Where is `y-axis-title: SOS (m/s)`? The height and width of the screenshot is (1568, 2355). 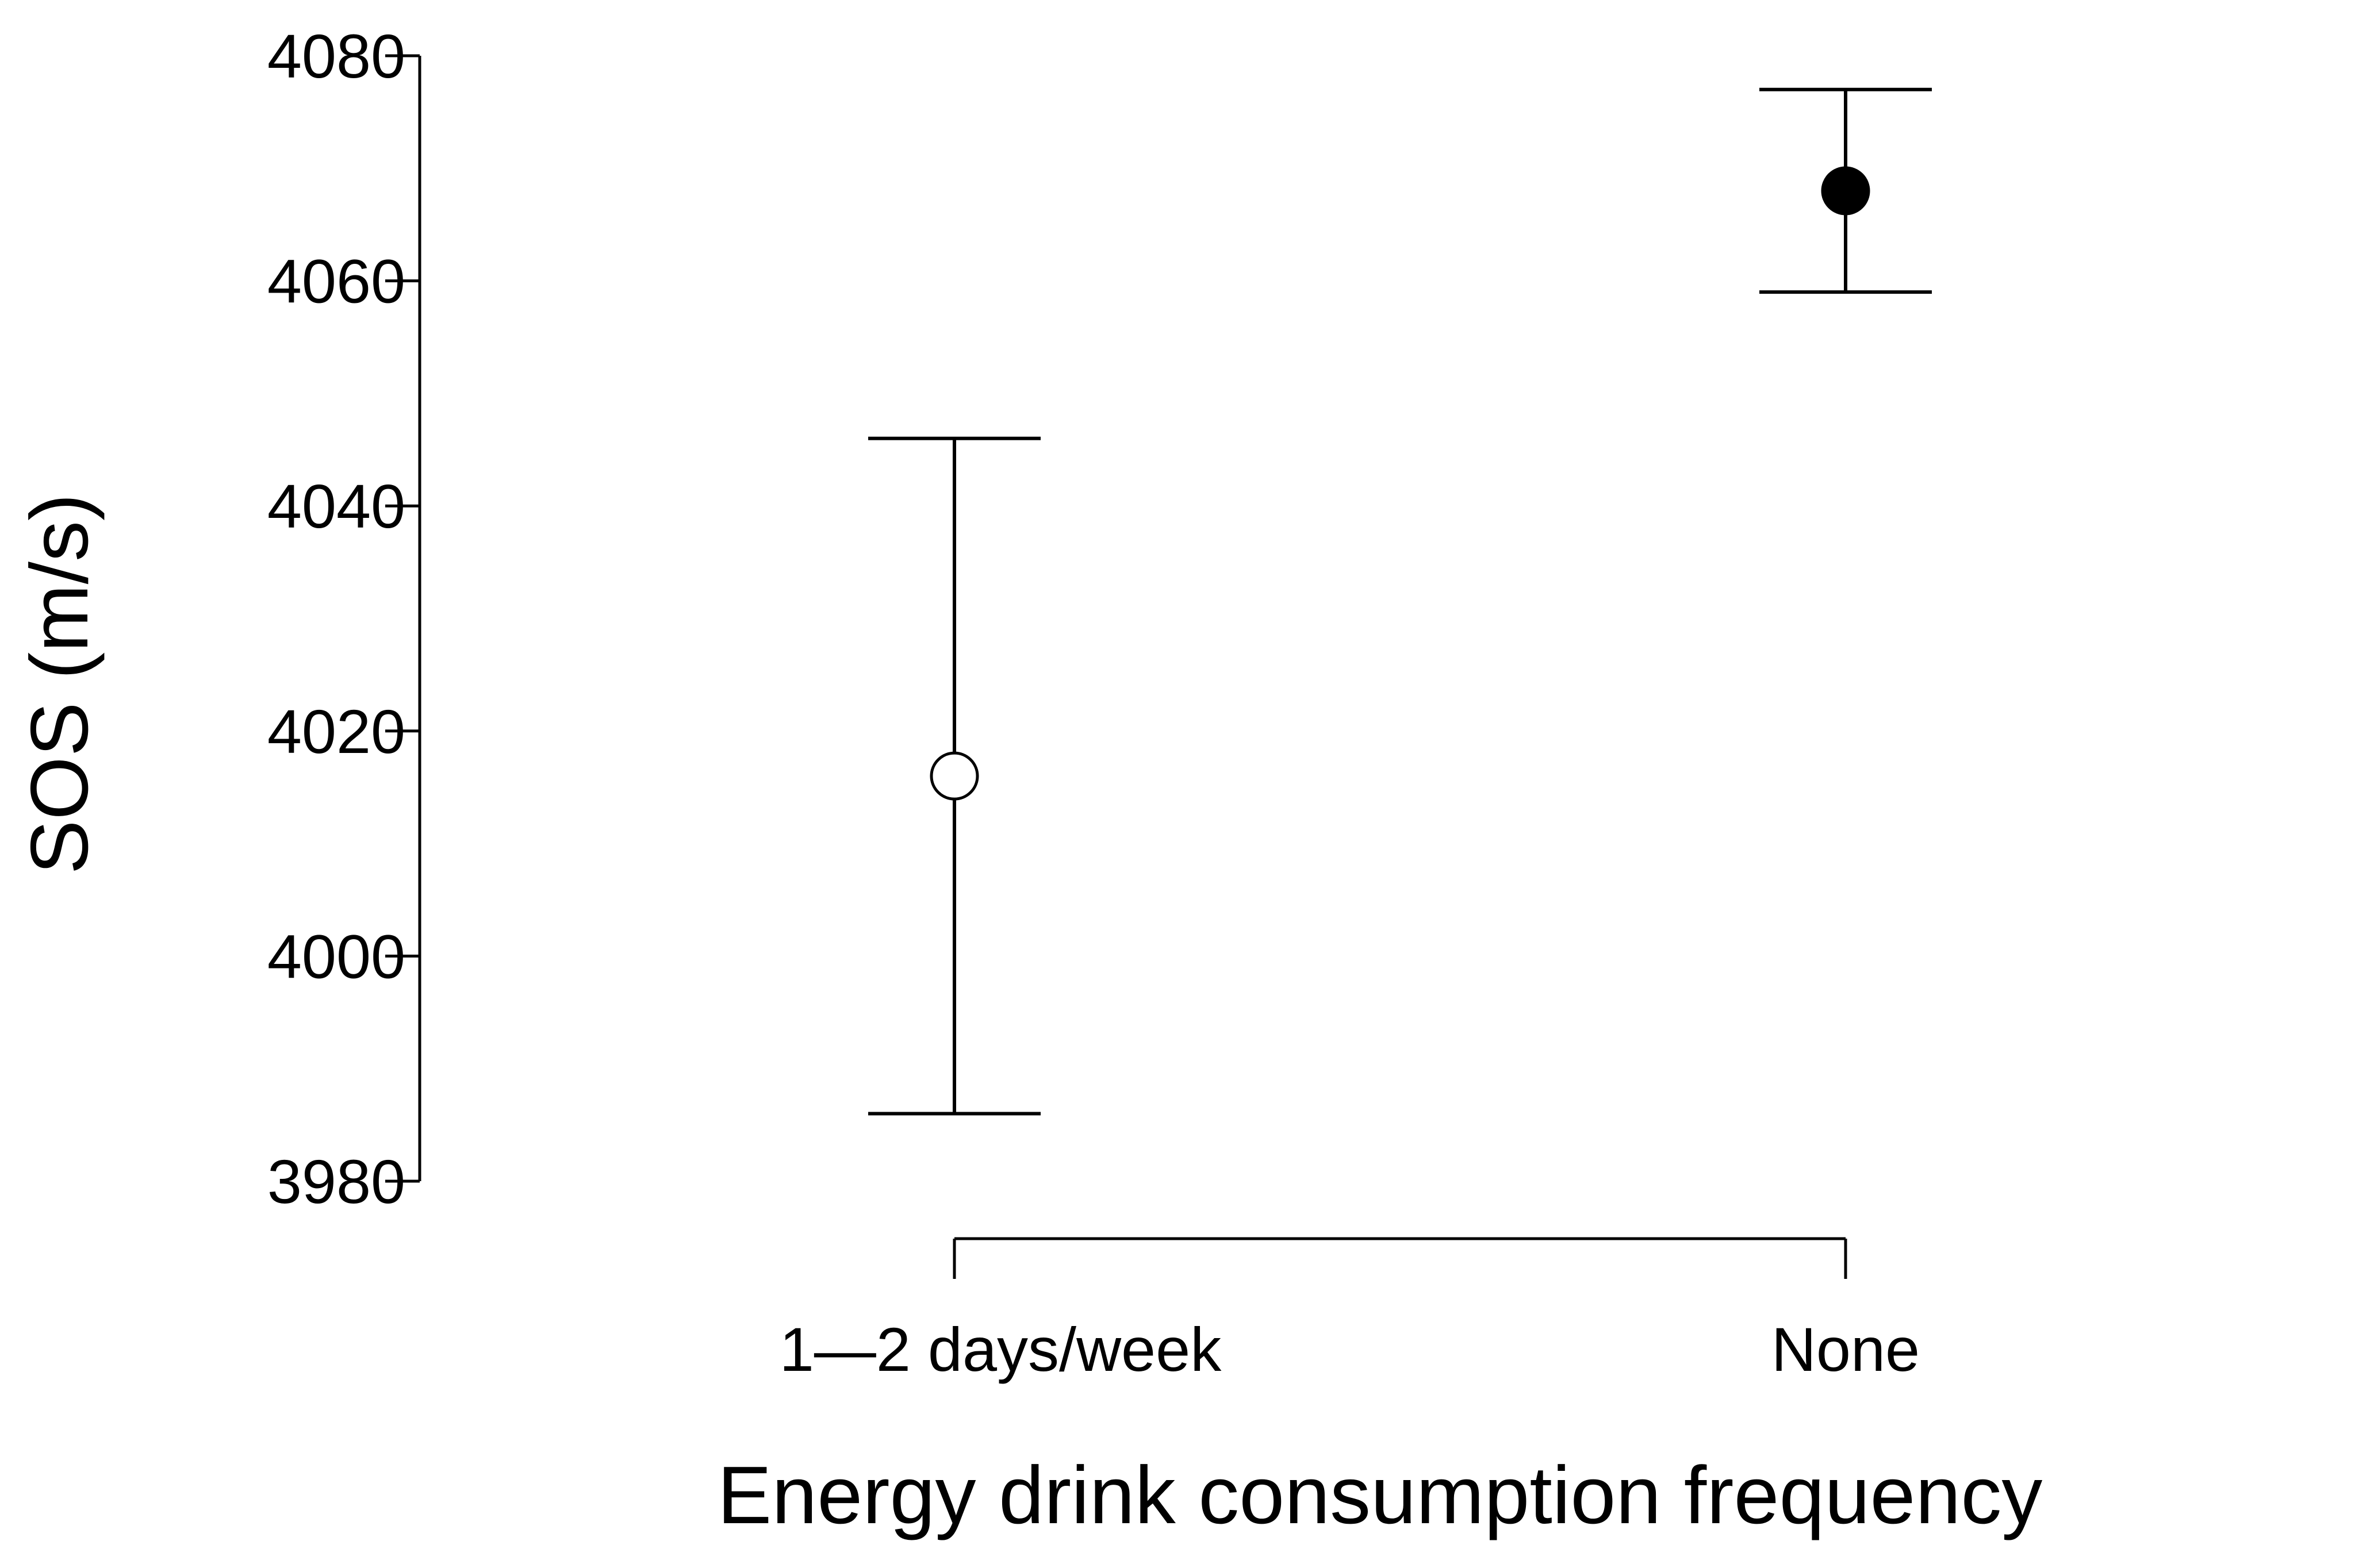 y-axis-title: SOS (m/s) is located at coordinates (59, 685).